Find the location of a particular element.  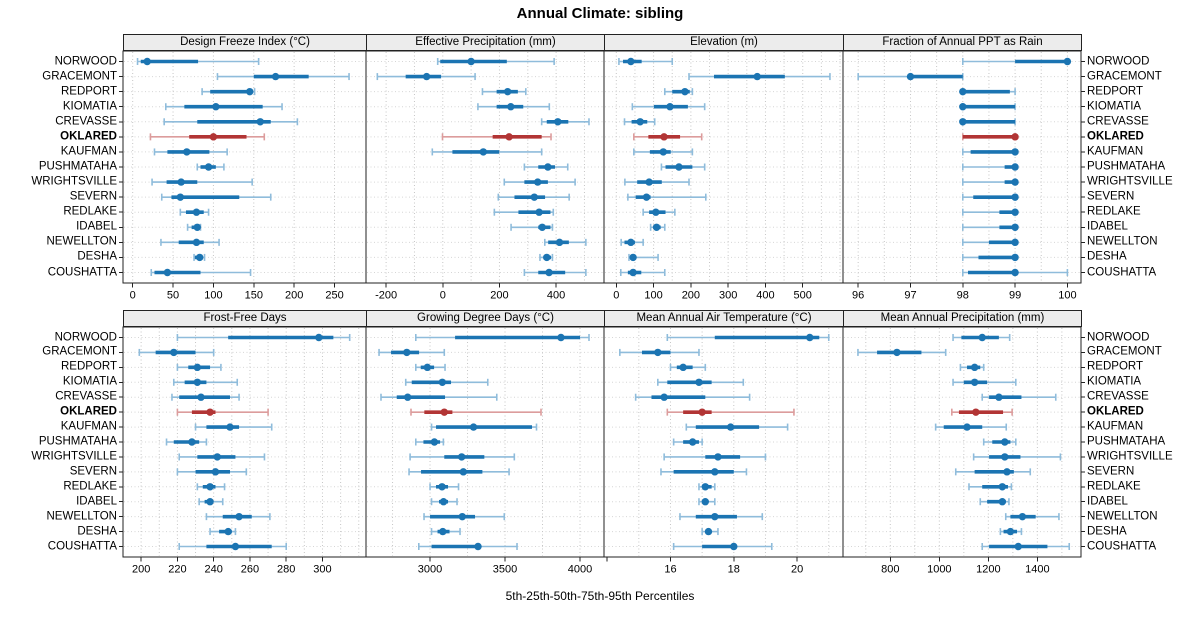

station-label-right: GRACEMONT is located at coordinates (1124, 351).